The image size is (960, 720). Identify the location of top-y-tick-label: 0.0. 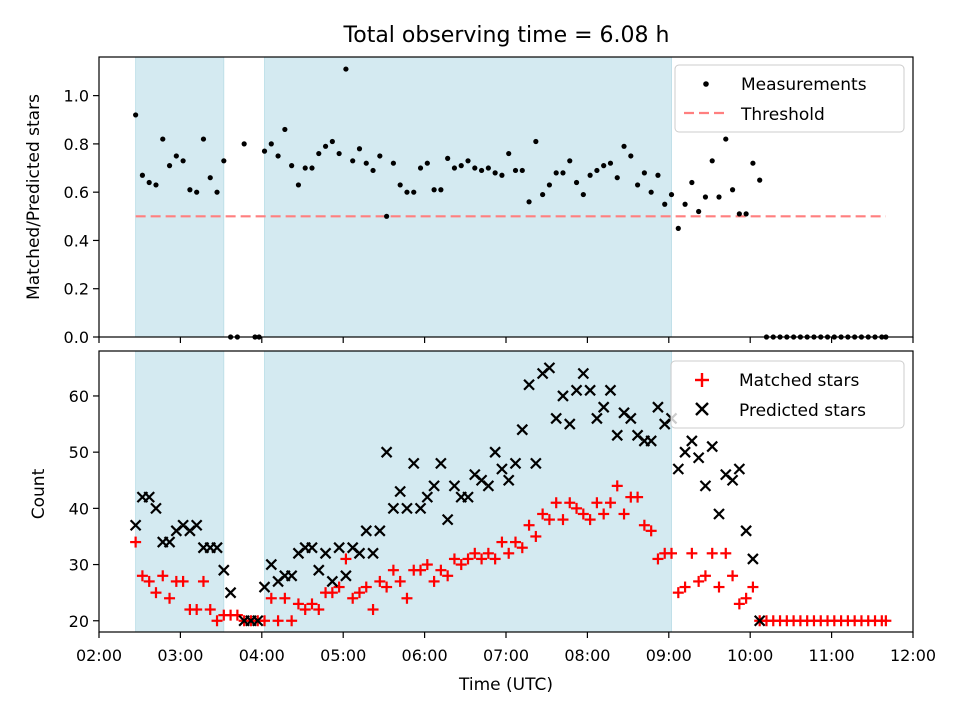
(76, 337).